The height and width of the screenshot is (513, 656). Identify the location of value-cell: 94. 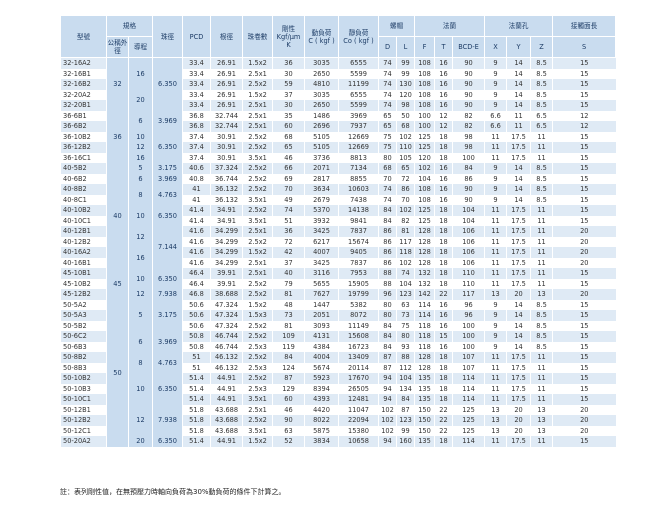
(387, 388).